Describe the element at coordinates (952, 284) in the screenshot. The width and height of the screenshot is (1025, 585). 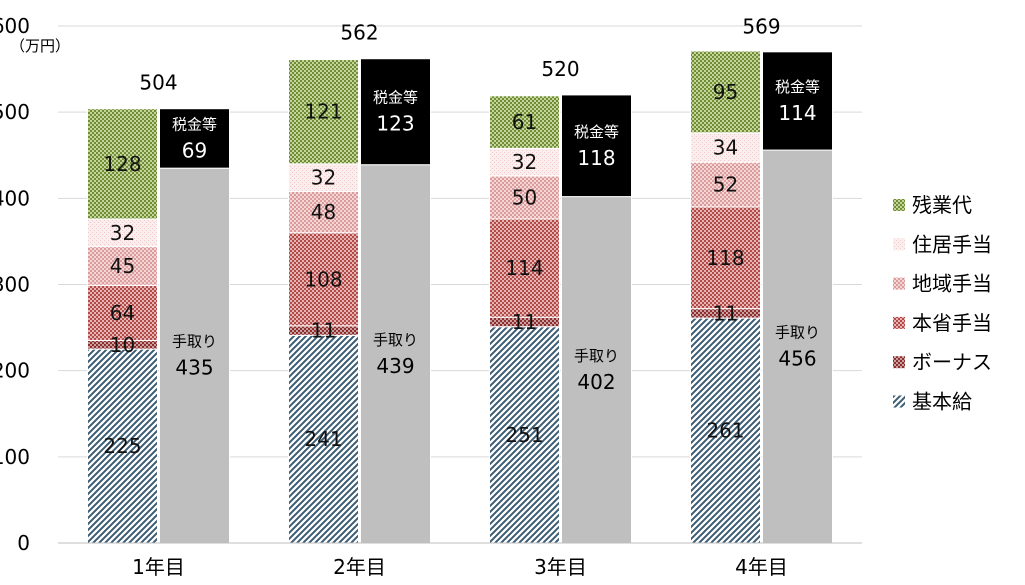
I see `legend-label-chiiki: 地域手当` at that location.